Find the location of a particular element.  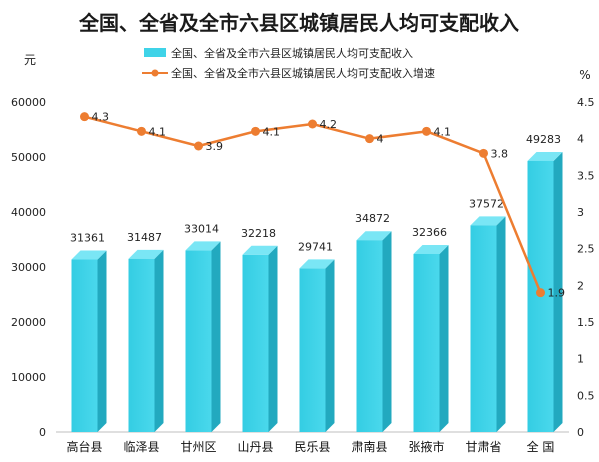

chart-title: 全国、全省及全市六县区城镇居民人均可支配收入 is located at coordinates (298, 23).